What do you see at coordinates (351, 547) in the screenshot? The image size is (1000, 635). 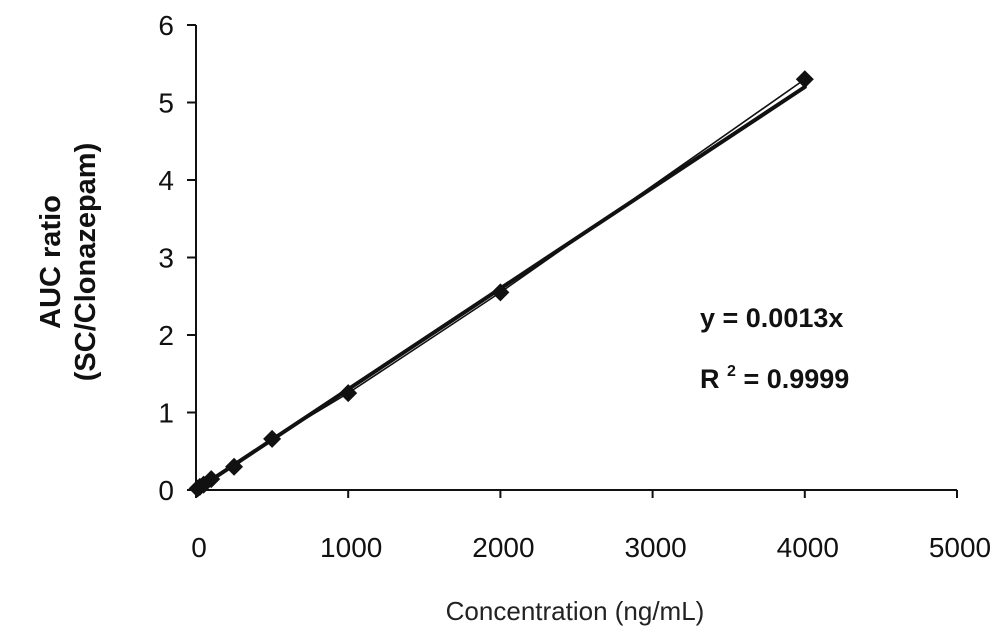 I see `x-tick-label: 1000` at bounding box center [351, 547].